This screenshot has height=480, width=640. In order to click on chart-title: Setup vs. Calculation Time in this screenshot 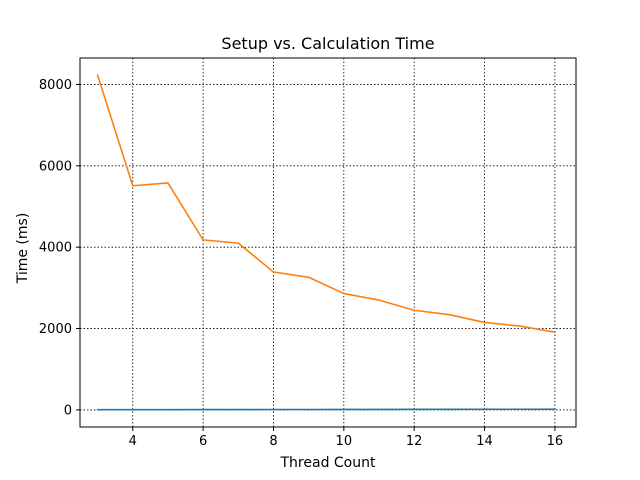, I will do `click(327, 43)`.